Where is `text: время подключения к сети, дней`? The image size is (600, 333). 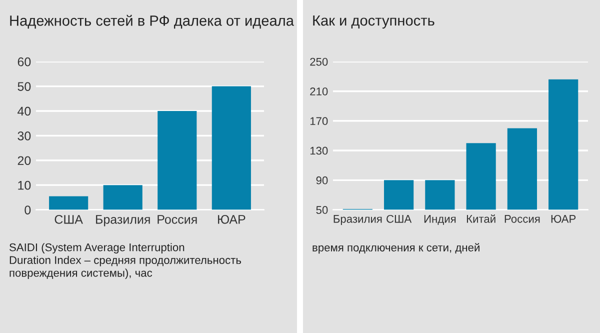
text: время подключения к сети, дней is located at coordinates (396, 248).